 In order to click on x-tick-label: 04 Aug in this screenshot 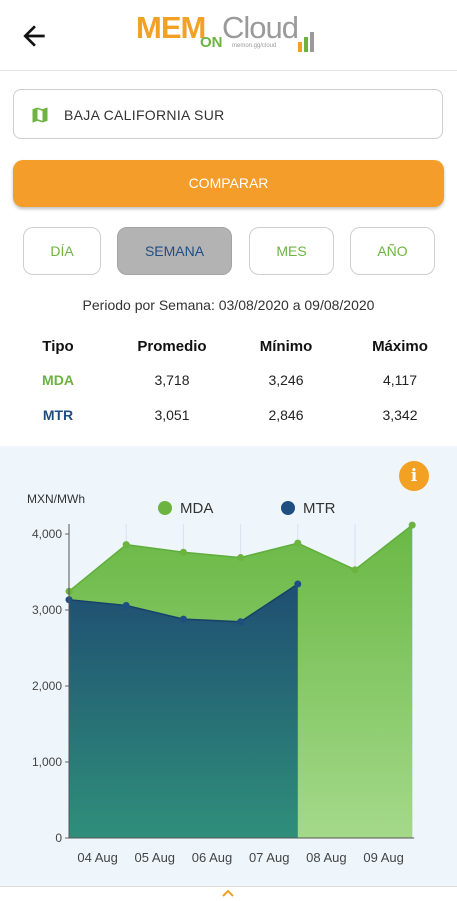, I will do `click(97, 857)`.